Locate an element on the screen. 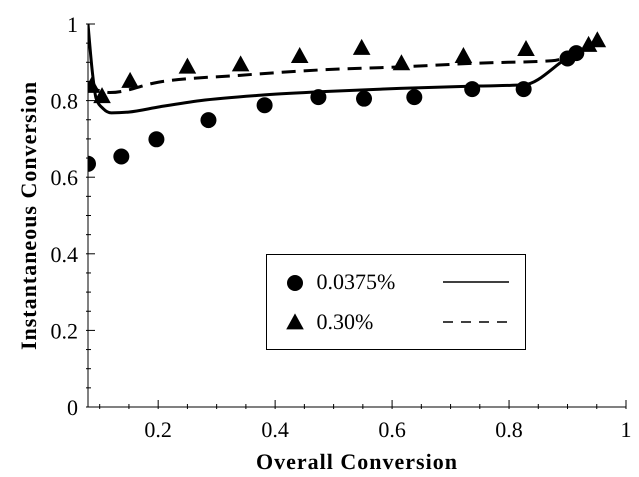 The height and width of the screenshot is (477, 639). y-tick-label: 0.4 is located at coordinates (64, 254).